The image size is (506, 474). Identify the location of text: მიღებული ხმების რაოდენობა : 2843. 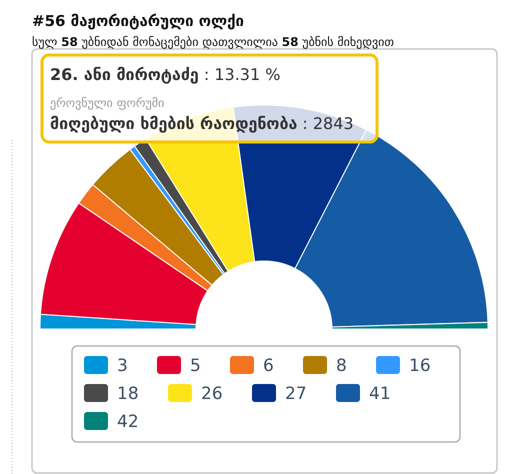
(202, 123).